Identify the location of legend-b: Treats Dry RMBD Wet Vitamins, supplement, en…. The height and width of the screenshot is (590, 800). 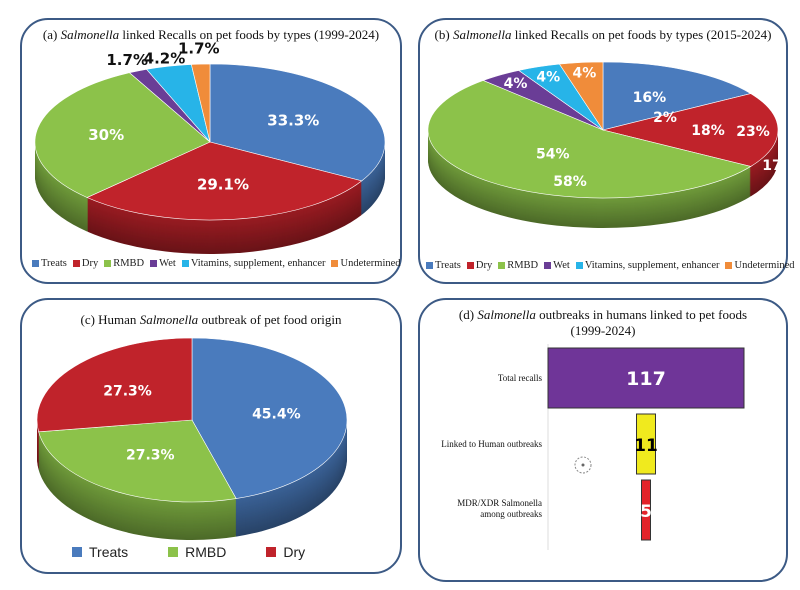
(610, 265).